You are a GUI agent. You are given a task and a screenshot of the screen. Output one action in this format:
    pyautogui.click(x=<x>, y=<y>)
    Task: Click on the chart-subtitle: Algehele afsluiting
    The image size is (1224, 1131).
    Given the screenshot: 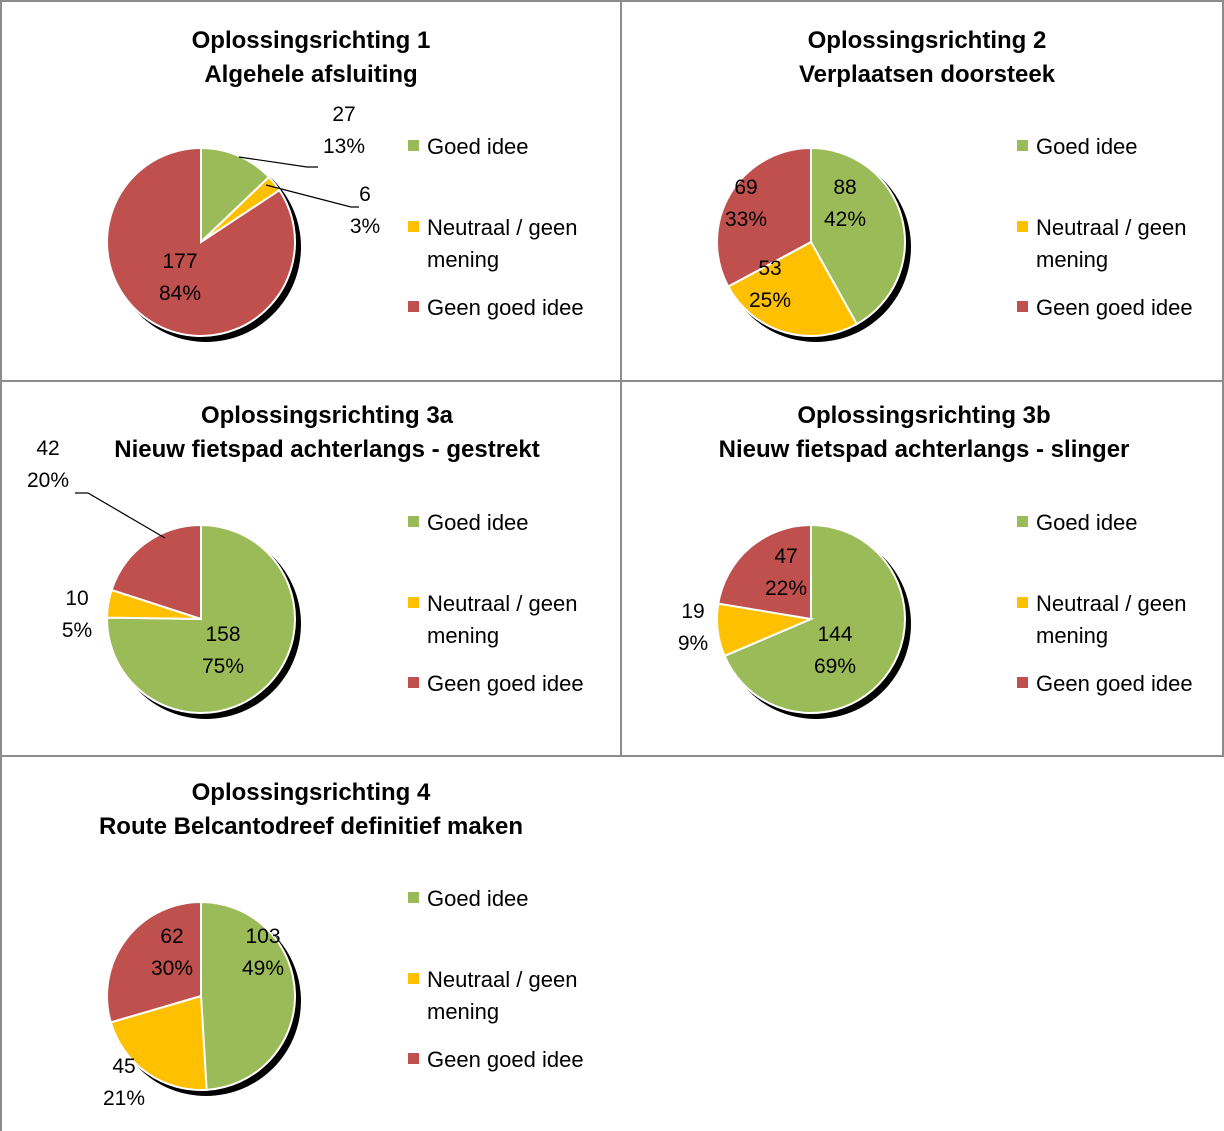 What is the action you would take?
    pyautogui.click(x=310, y=74)
    